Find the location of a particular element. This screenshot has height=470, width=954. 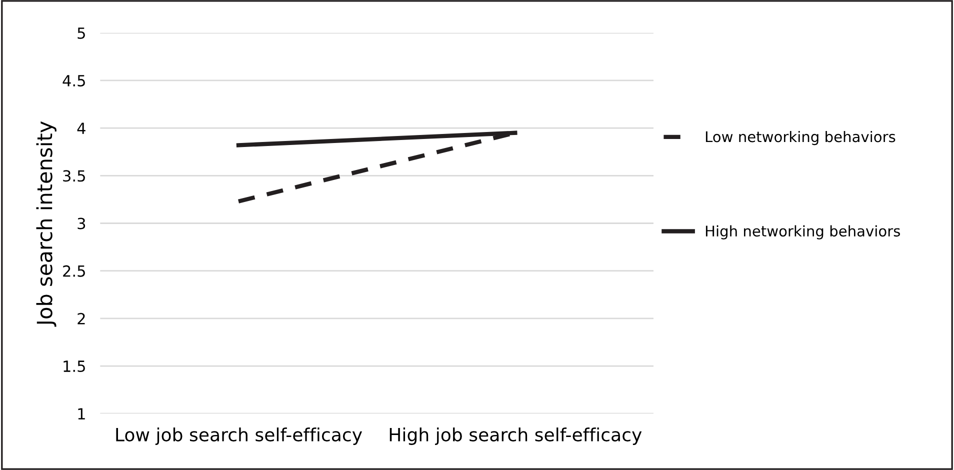

y-tick-label: 4.5 is located at coordinates (73, 81).